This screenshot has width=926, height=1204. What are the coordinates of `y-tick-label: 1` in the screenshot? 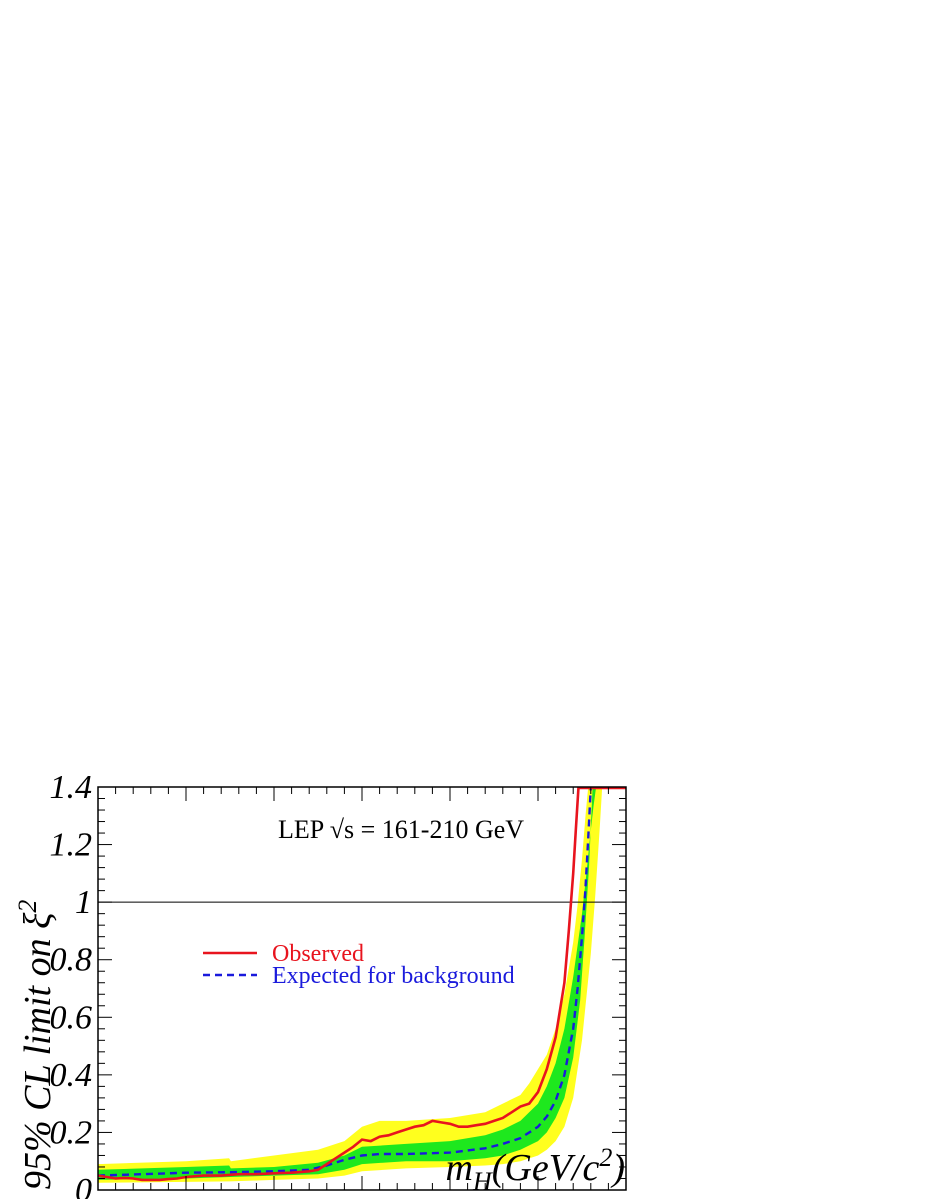 It's located at (83, 902).